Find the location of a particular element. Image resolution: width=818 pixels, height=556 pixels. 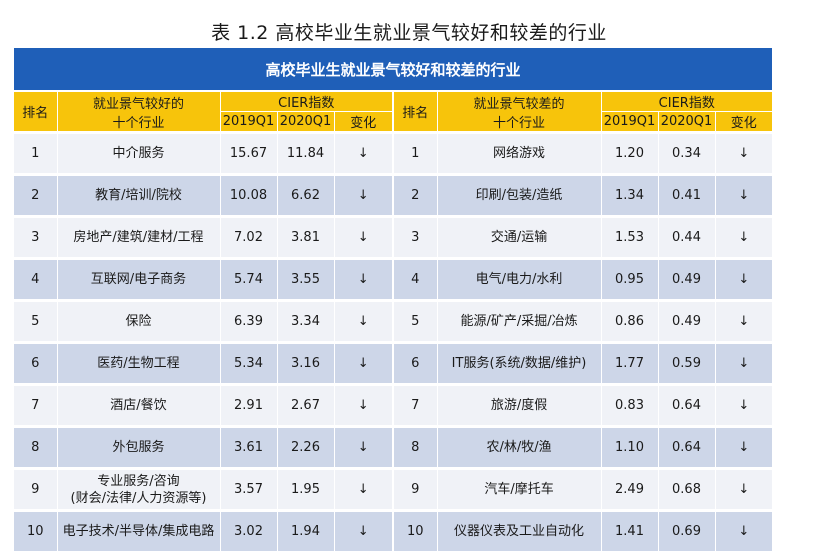

table-row: 3 房地产/建筑/建材/工程 7.02 3.81 ↓ 3 交通/运输 1.53 0.44 ↓ is located at coordinates (393, 237).